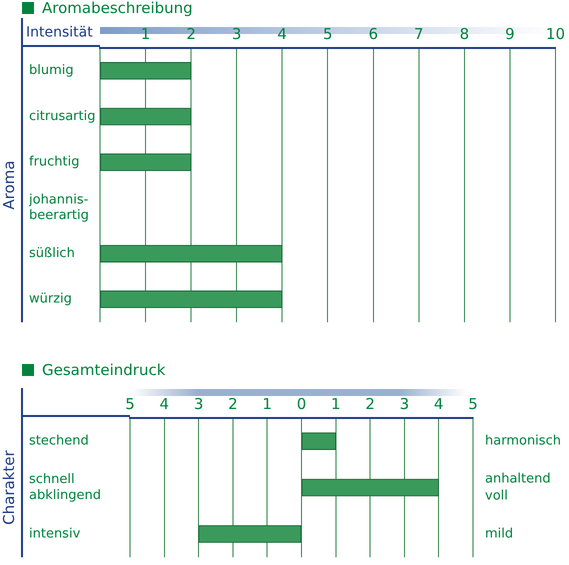  Describe the element at coordinates (301, 403) in the screenshot. I see `x-tick-label: 0` at that location.